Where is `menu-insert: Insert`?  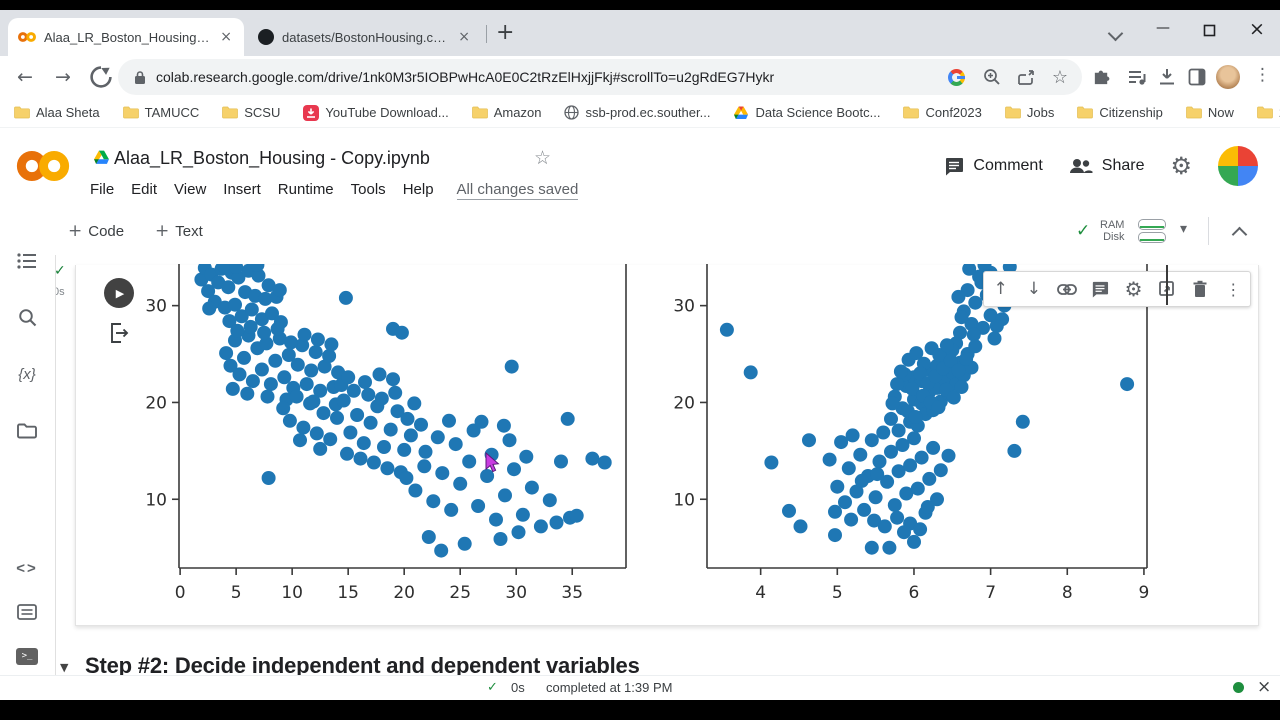
menu-insert: Insert is located at coordinates (242, 189).